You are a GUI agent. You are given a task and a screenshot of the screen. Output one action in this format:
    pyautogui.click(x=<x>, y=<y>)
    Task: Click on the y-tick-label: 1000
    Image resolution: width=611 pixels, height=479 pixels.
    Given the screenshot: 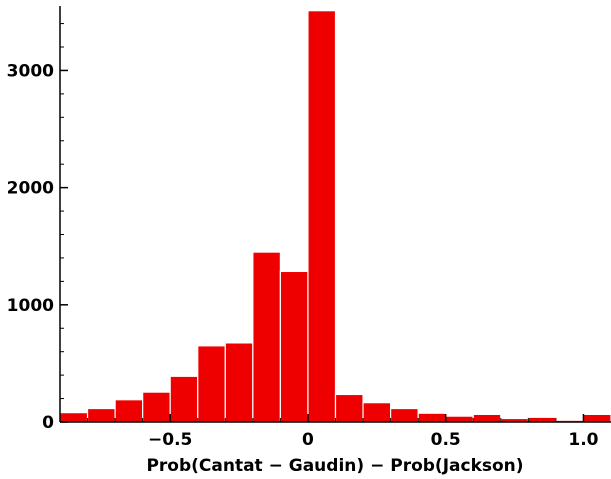 What is the action you would take?
    pyautogui.click(x=30, y=306)
    